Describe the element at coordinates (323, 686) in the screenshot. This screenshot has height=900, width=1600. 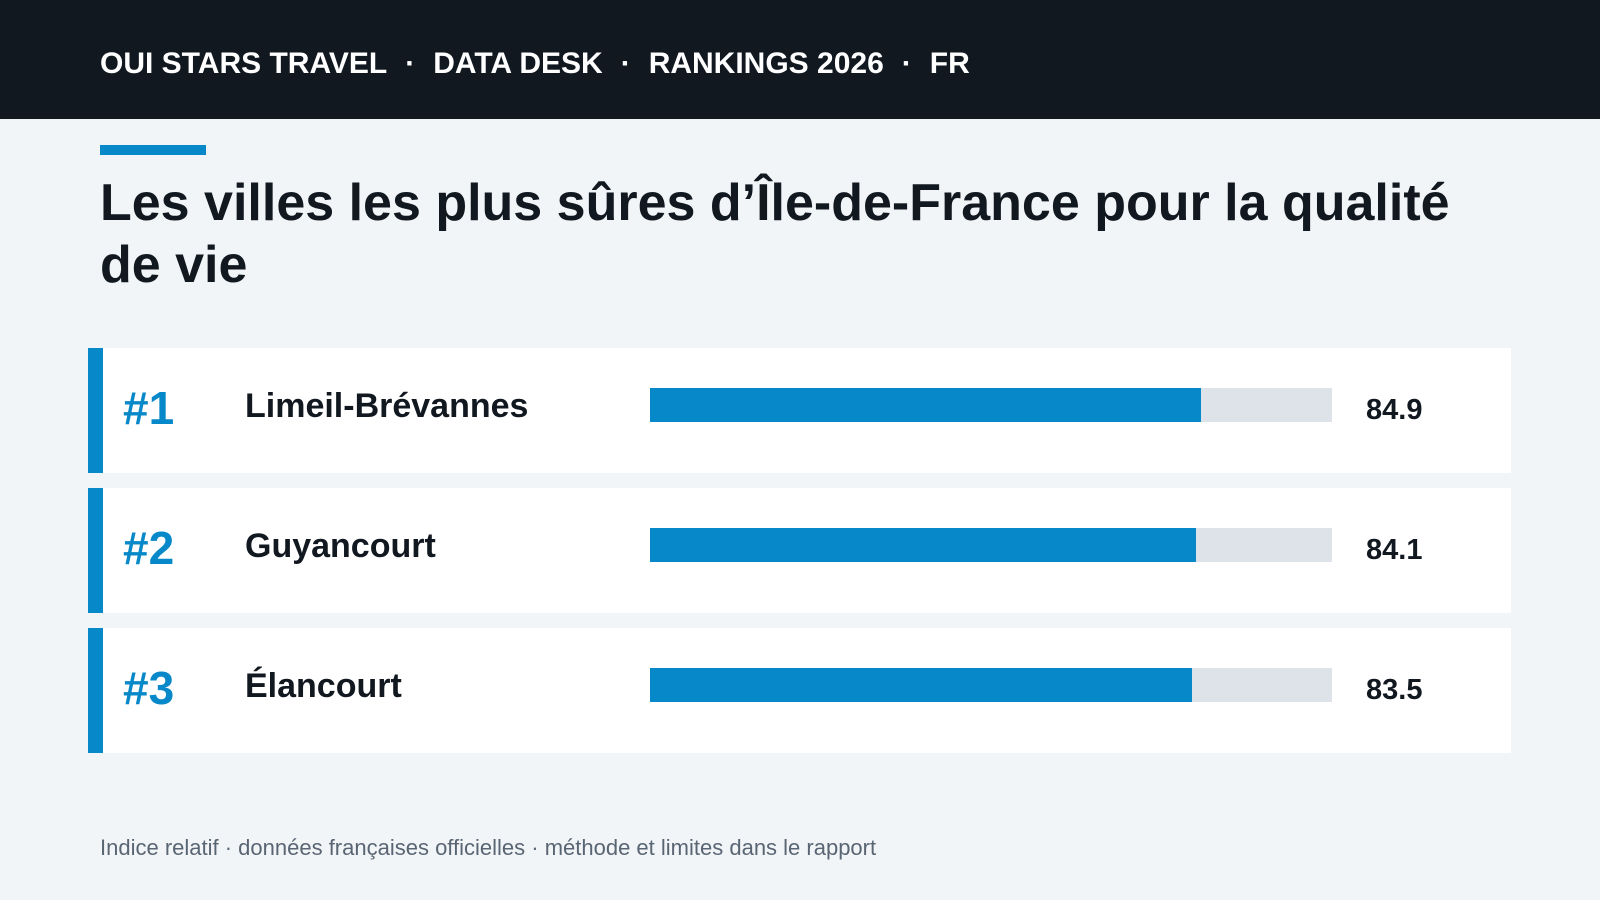
I see `city-name: Élancourt` at that location.